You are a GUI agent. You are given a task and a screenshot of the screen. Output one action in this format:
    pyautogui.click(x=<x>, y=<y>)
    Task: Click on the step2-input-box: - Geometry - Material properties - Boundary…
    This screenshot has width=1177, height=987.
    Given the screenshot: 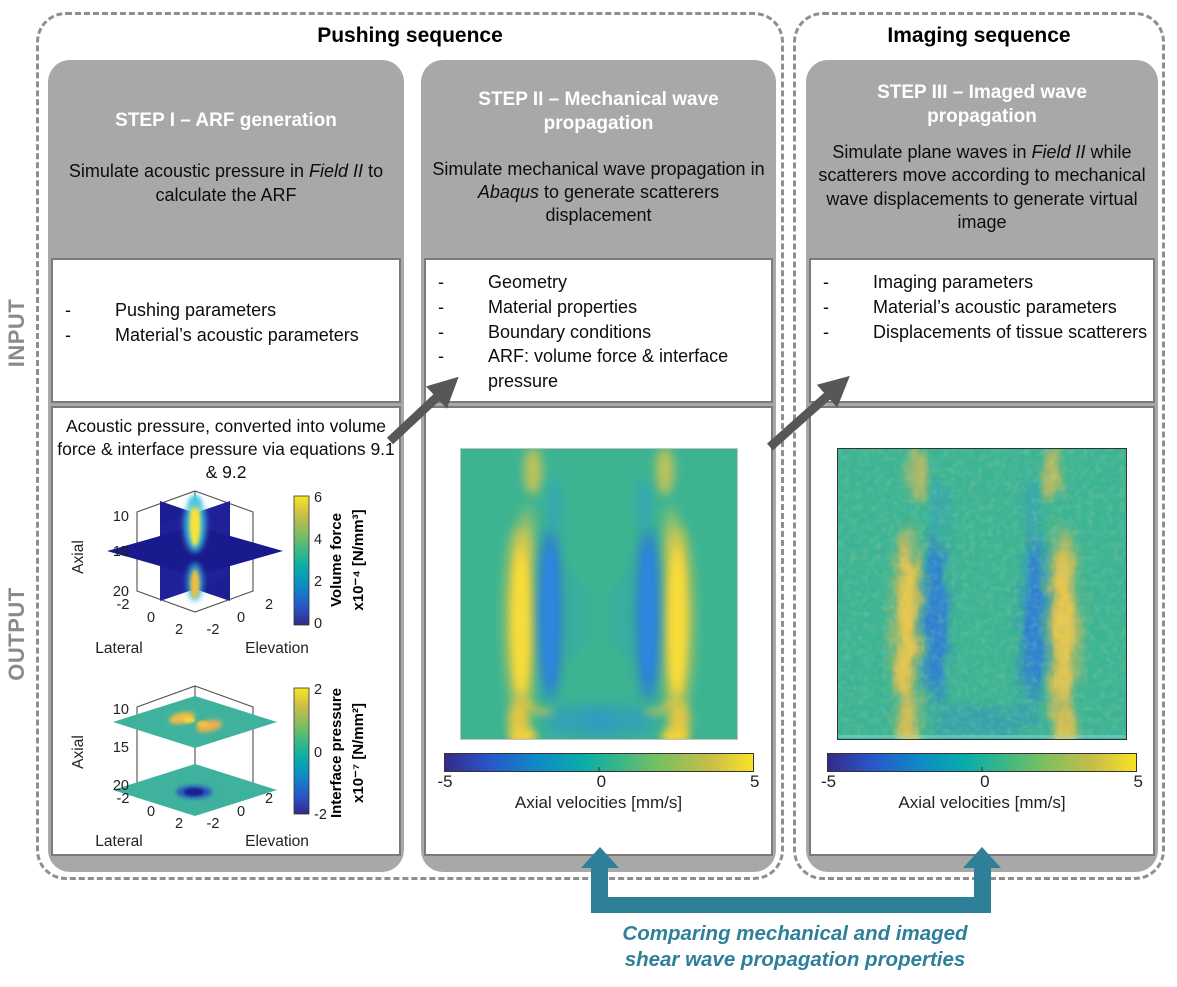 What is the action you would take?
    pyautogui.click(x=598, y=330)
    